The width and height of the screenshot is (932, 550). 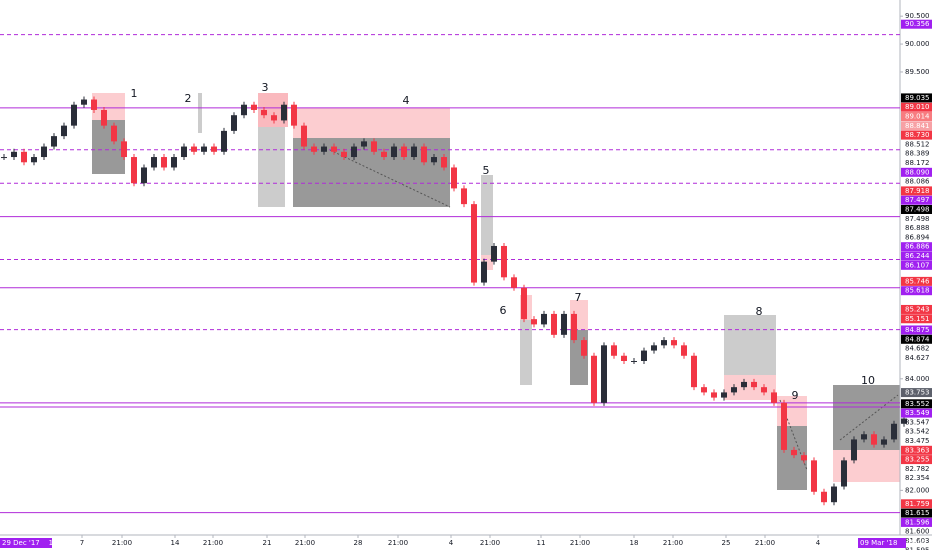 What do you see at coordinates (134, 93) in the screenshot?
I see `box-label: 1` at bounding box center [134, 93].